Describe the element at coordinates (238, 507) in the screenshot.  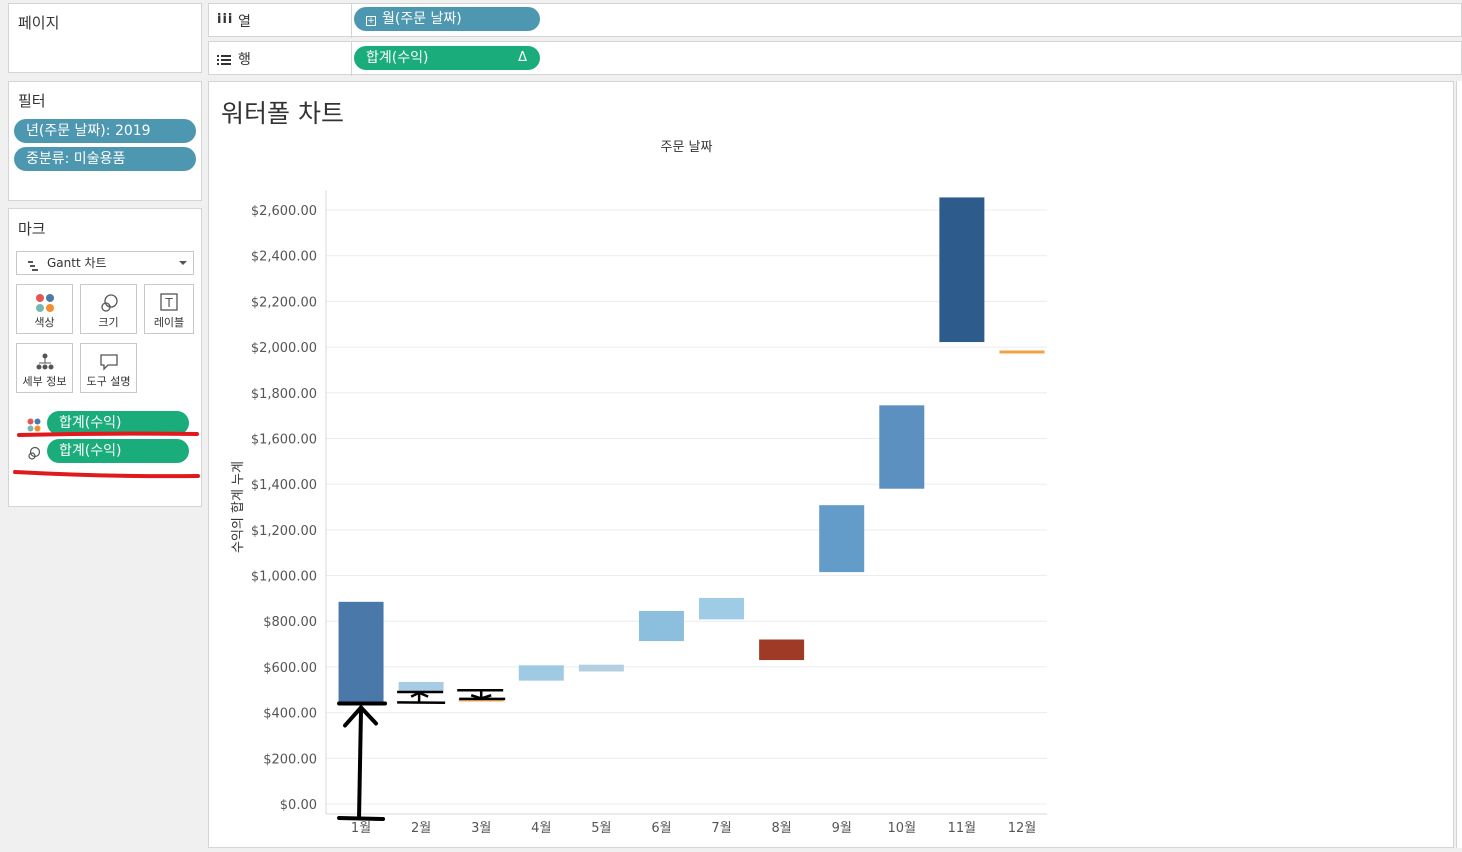
I see `y-axis-title: 수익의 합계 누계` at that location.